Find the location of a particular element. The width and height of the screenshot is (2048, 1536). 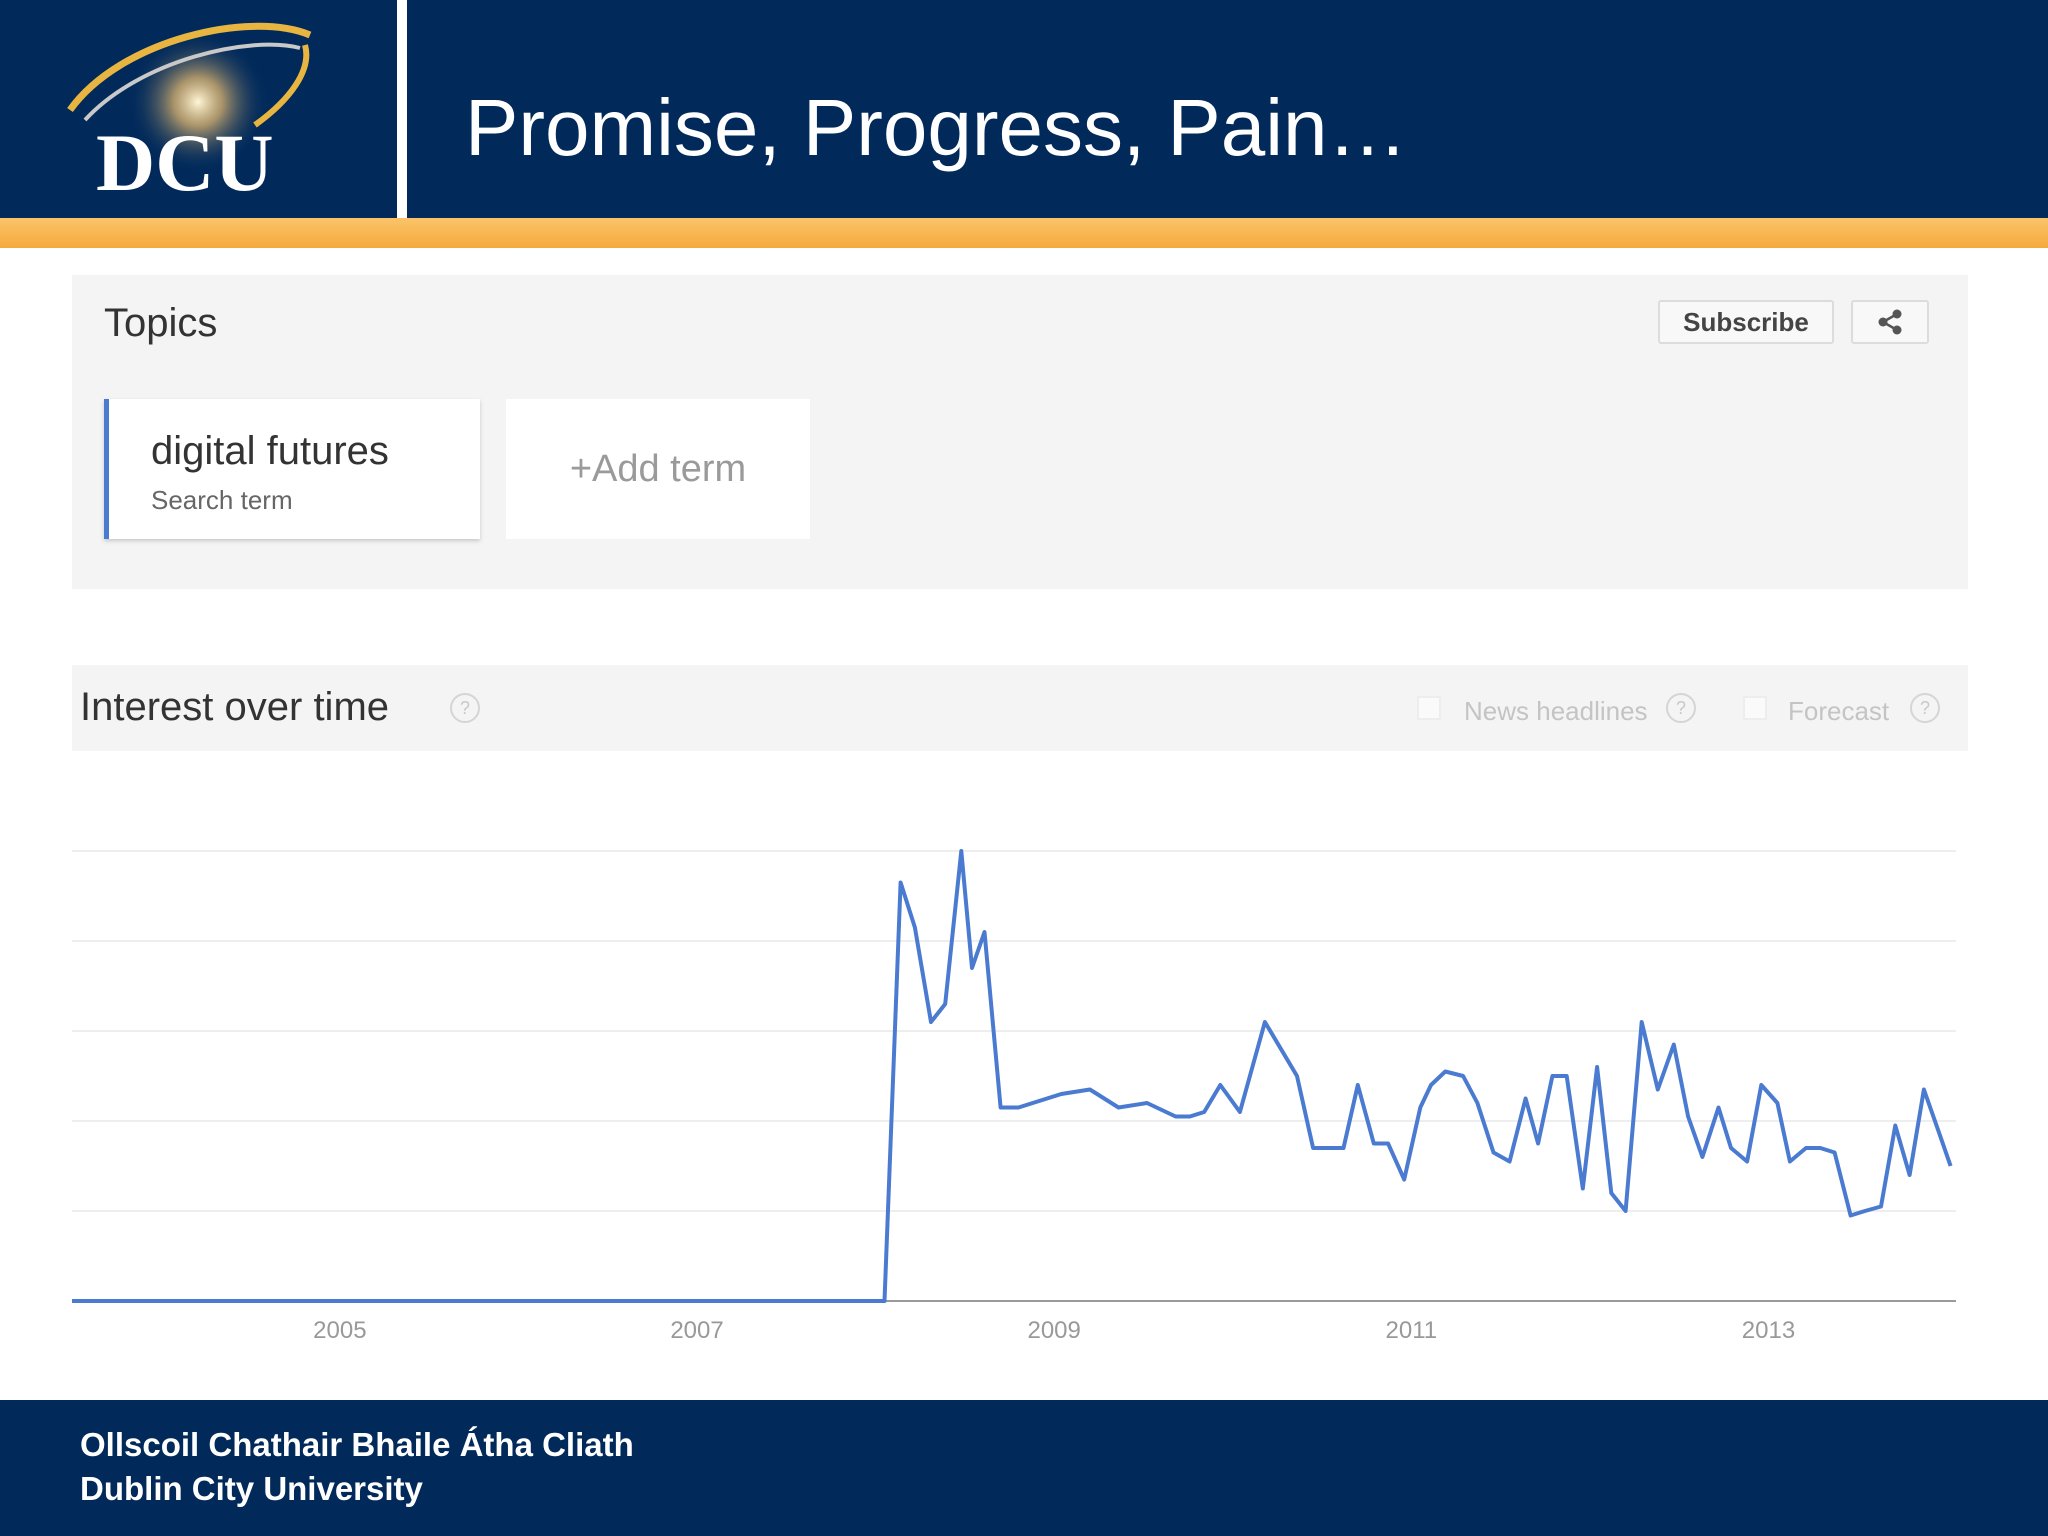

x-tick-label: 2009 is located at coordinates (1053, 1330).